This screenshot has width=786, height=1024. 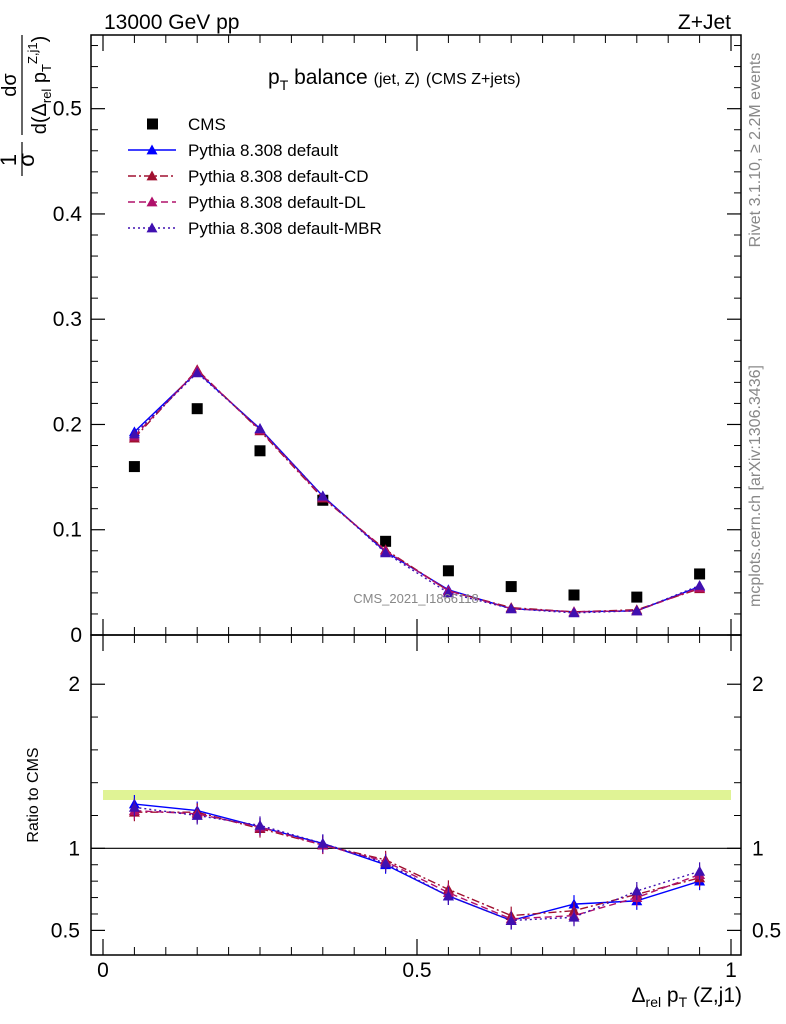 What do you see at coordinates (758, 684) in the screenshot?
I see `ratio-y-tick-label-right: 2` at bounding box center [758, 684].